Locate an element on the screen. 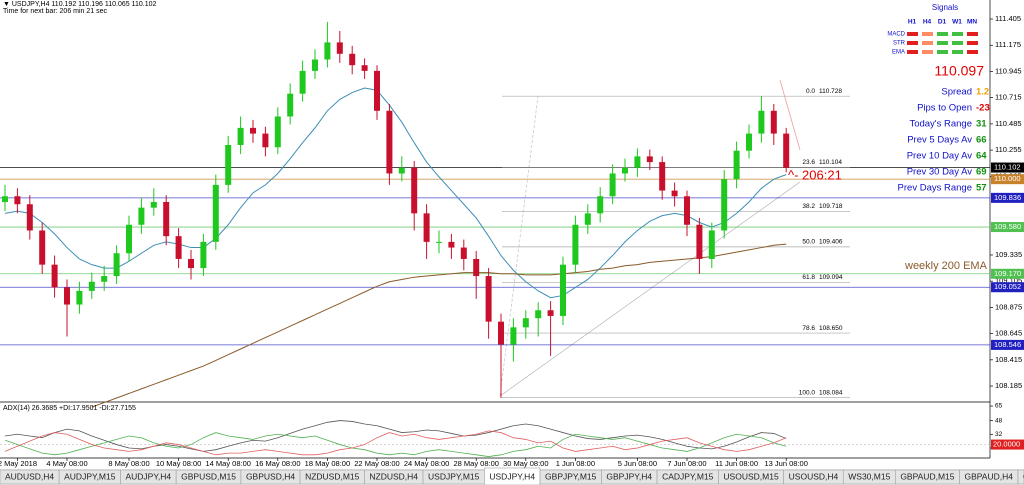 The height and width of the screenshot is (485, 1024). fib-price-label: 109.718 is located at coordinates (831, 206).